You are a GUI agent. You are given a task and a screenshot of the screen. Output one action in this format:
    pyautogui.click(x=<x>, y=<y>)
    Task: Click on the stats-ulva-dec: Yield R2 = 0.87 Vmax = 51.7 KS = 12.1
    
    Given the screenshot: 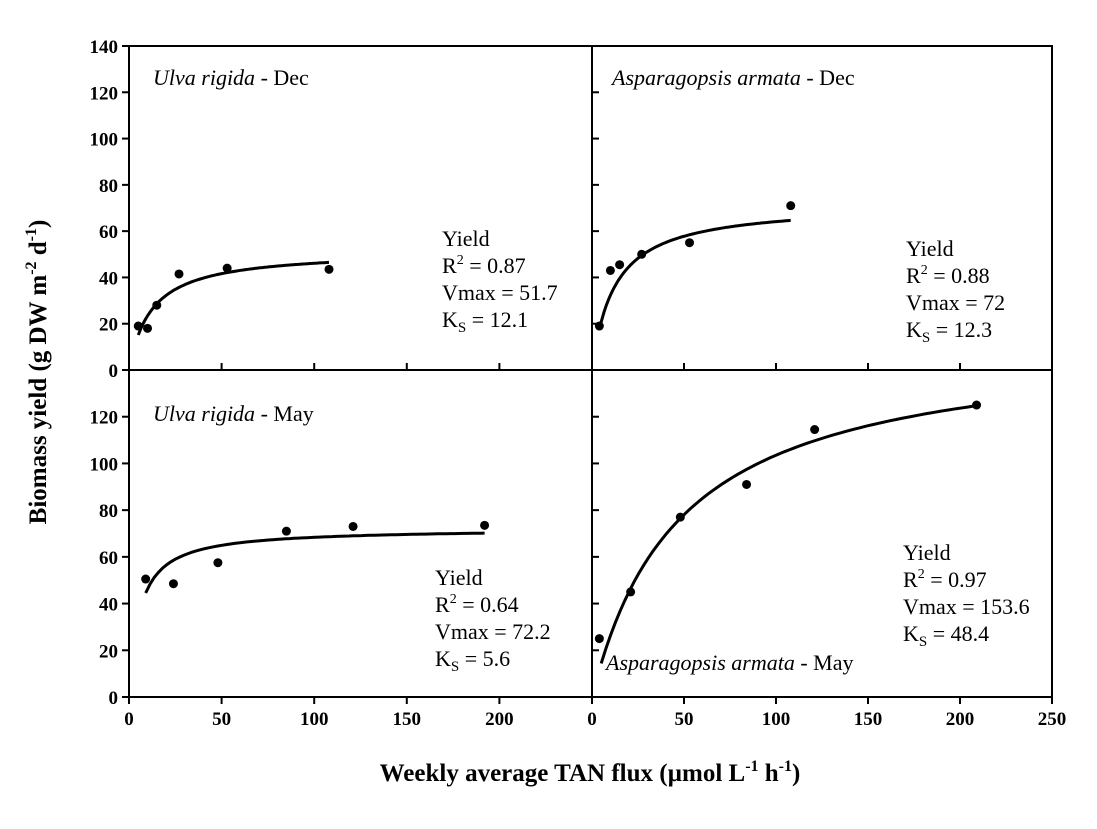 What is the action you would take?
    pyautogui.click(x=500, y=281)
    